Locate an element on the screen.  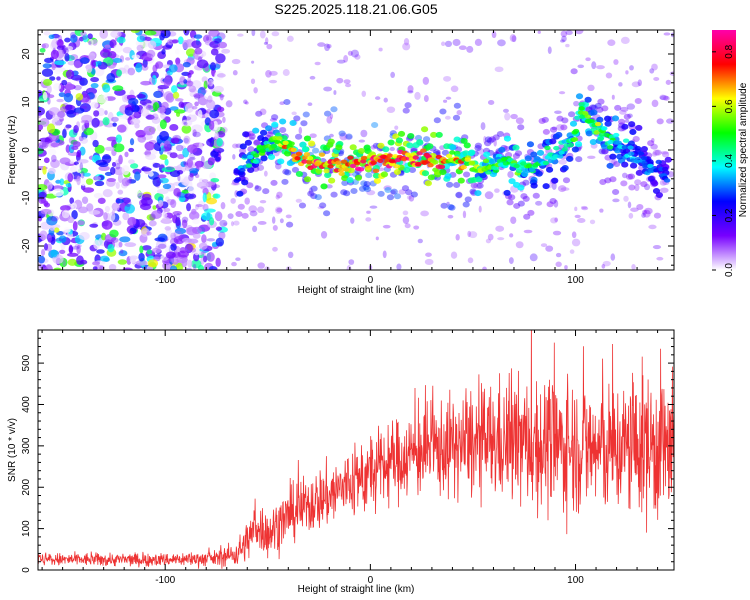
y-tick-label: 0 is located at coordinates (26, 570).